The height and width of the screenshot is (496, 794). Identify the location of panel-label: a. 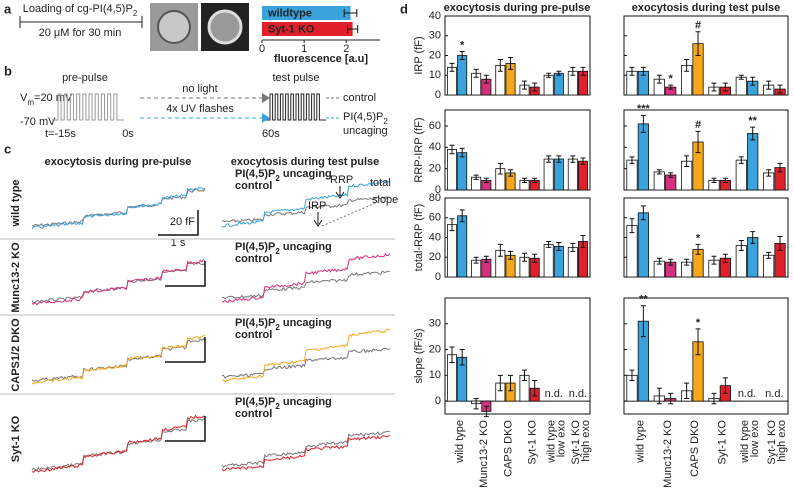
(8, 8).